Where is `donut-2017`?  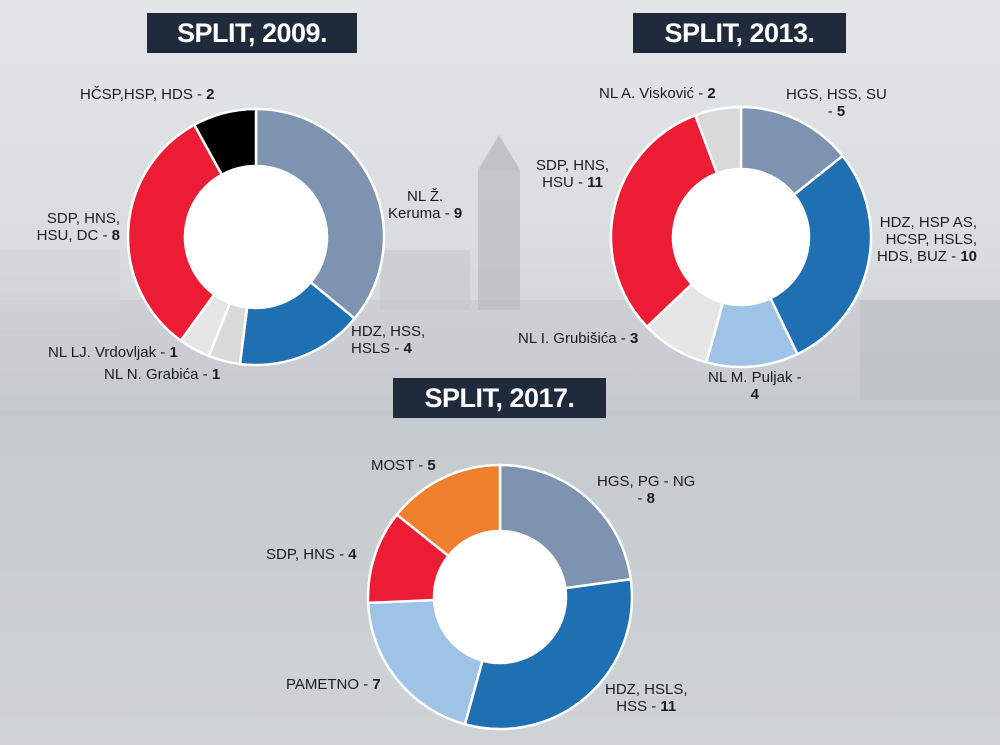 donut-2017 is located at coordinates (500, 597).